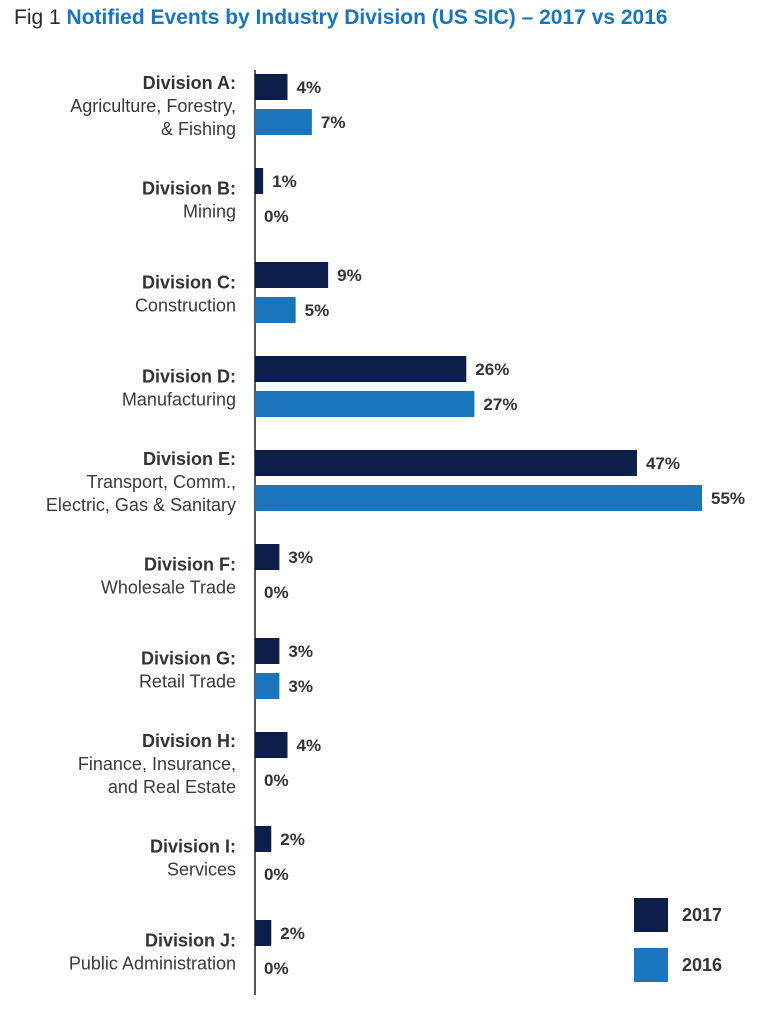 This screenshot has width=780, height=1024. I want to click on category-description: & Fishing, so click(198, 129).